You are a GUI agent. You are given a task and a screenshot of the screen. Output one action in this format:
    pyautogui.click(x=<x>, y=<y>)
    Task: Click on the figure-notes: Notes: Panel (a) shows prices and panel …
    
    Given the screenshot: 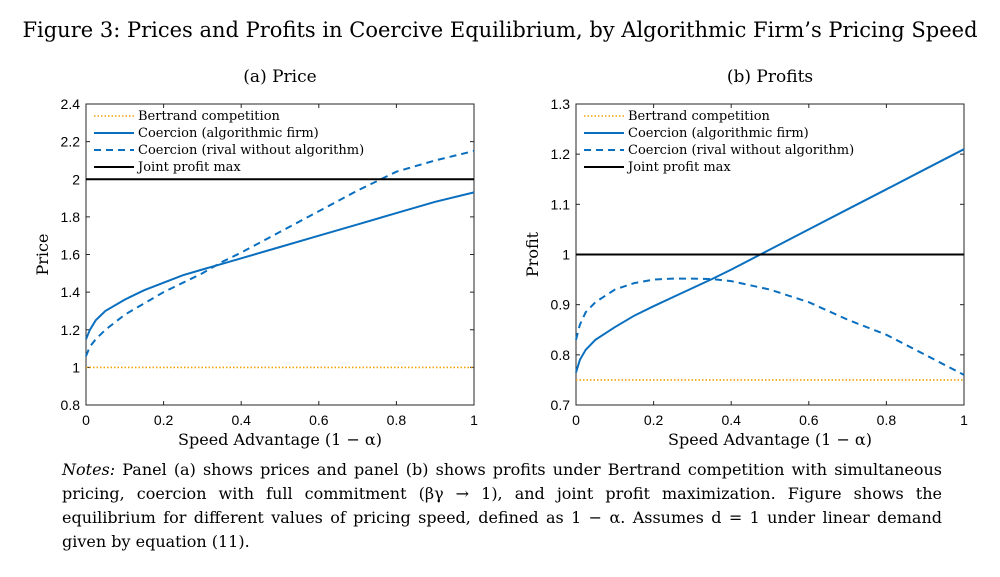 What is the action you would take?
    pyautogui.click(x=502, y=506)
    